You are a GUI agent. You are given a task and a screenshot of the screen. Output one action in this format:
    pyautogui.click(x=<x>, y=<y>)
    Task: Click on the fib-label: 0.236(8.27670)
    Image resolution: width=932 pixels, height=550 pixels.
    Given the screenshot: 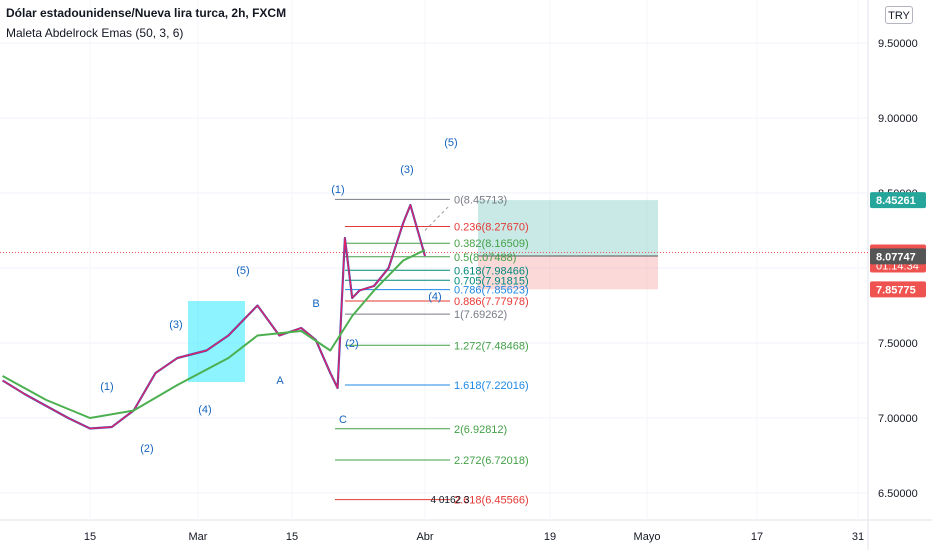 What is the action you would take?
    pyautogui.click(x=491, y=227)
    